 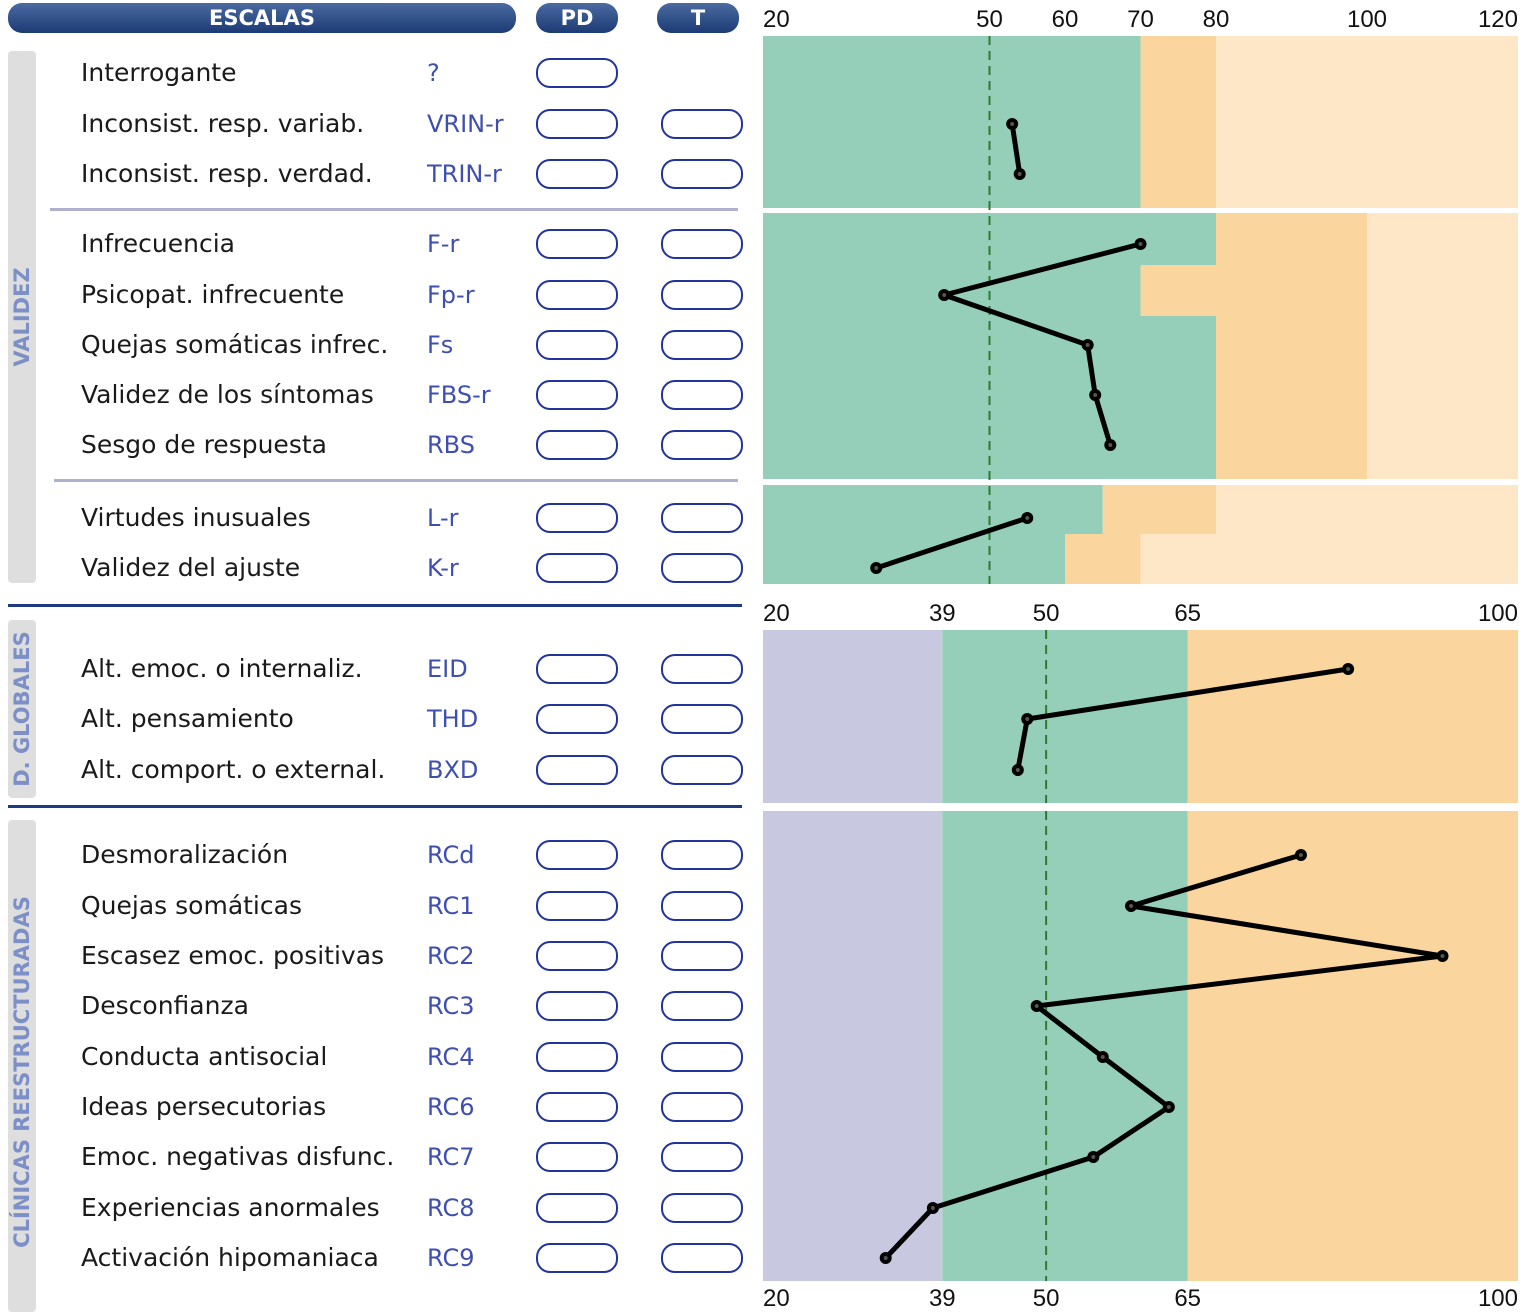 What do you see at coordinates (1065, 19) in the screenshot?
I see `tick-label: 60` at bounding box center [1065, 19].